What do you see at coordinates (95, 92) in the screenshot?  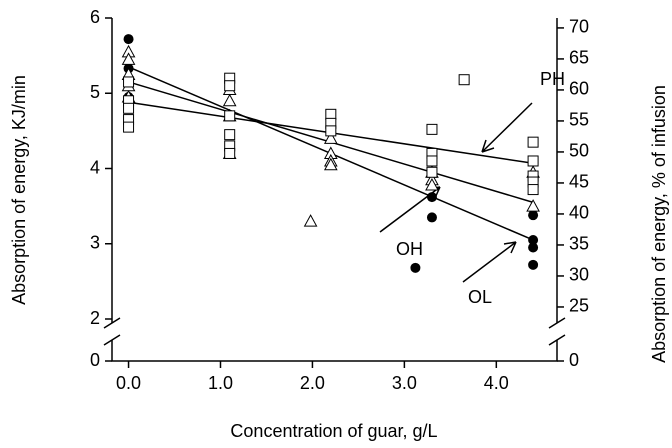 I see `y-tick-label: 5` at bounding box center [95, 92].